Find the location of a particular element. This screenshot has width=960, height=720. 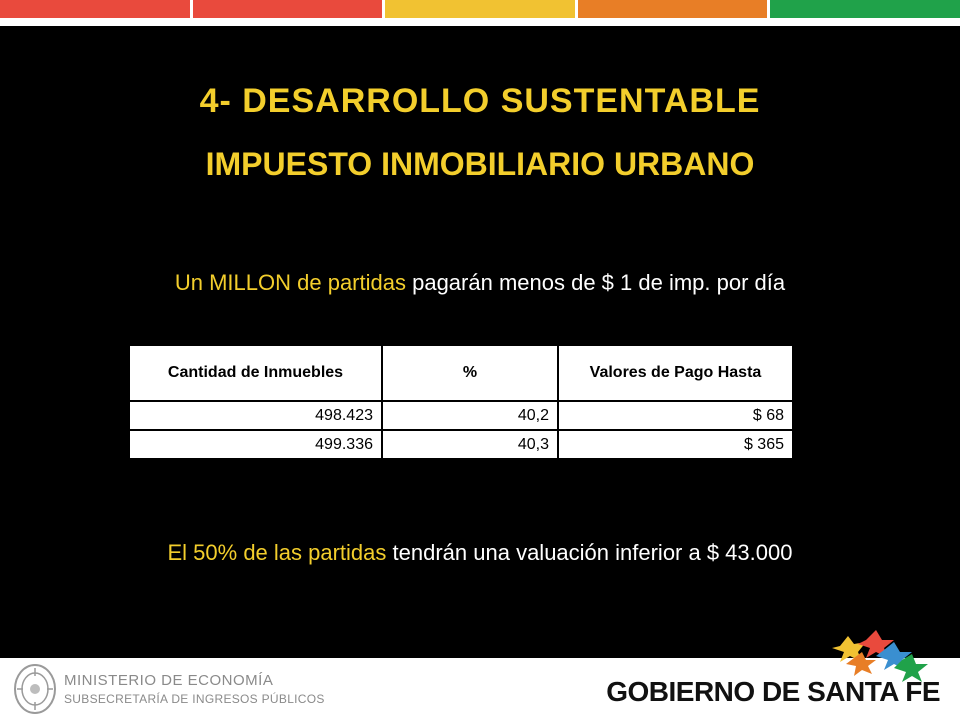

statement-1-highlight: Un MILLON de partidas is located at coordinates (290, 282).